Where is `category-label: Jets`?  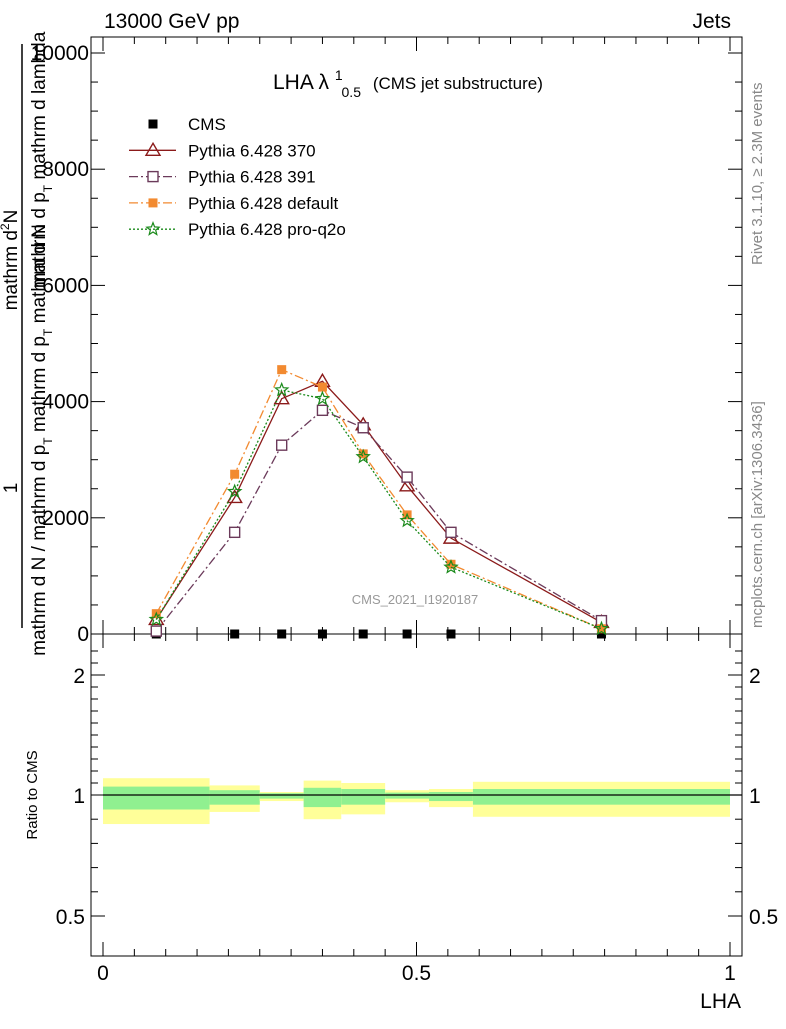 category-label: Jets is located at coordinates (711, 21).